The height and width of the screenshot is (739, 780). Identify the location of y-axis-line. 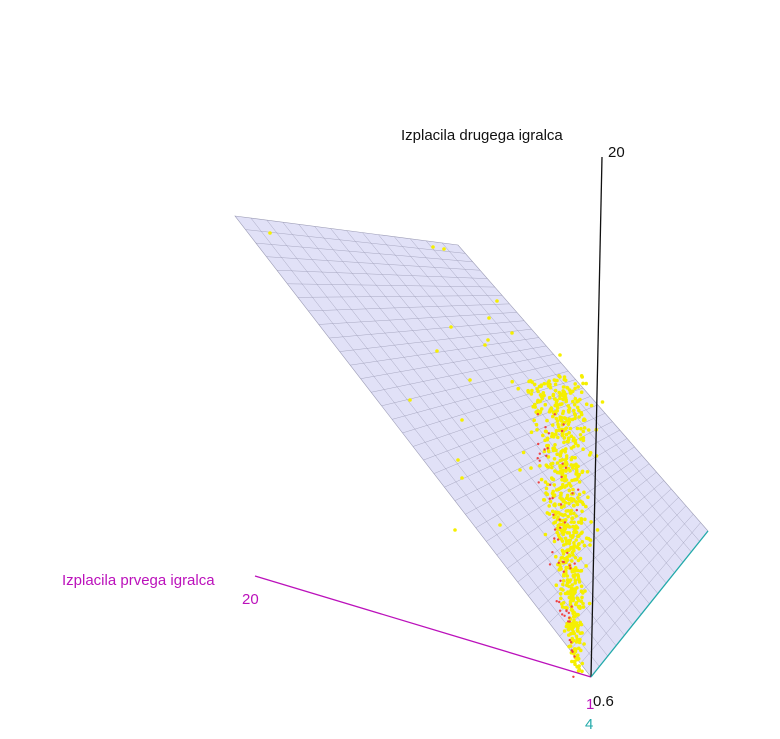
(596, 417).